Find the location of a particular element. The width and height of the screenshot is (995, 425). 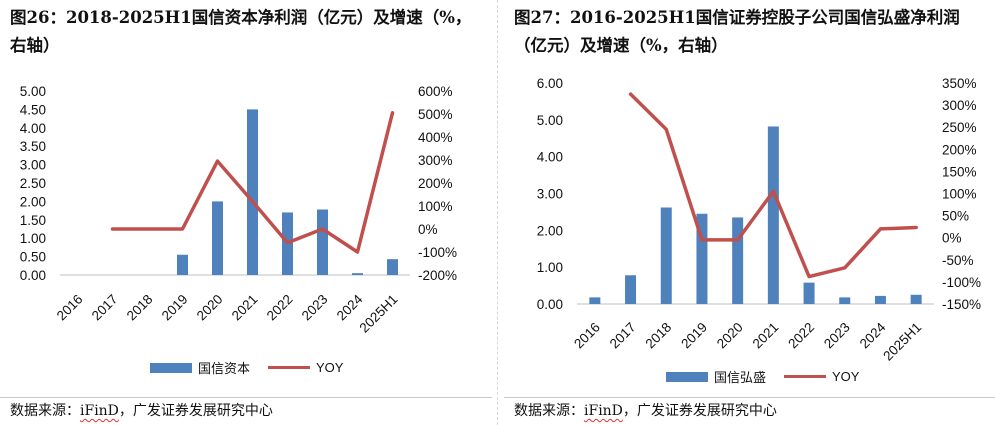

bar-2022 is located at coordinates (809, 293).